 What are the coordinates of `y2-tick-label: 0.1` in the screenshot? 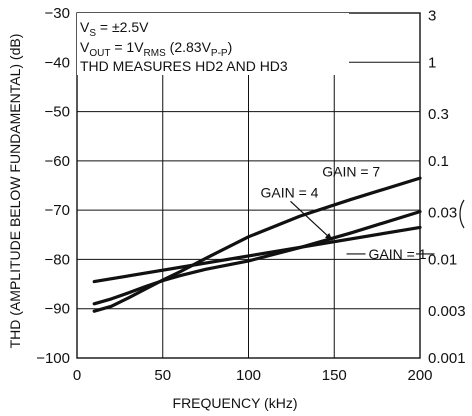 It's located at (438, 161).